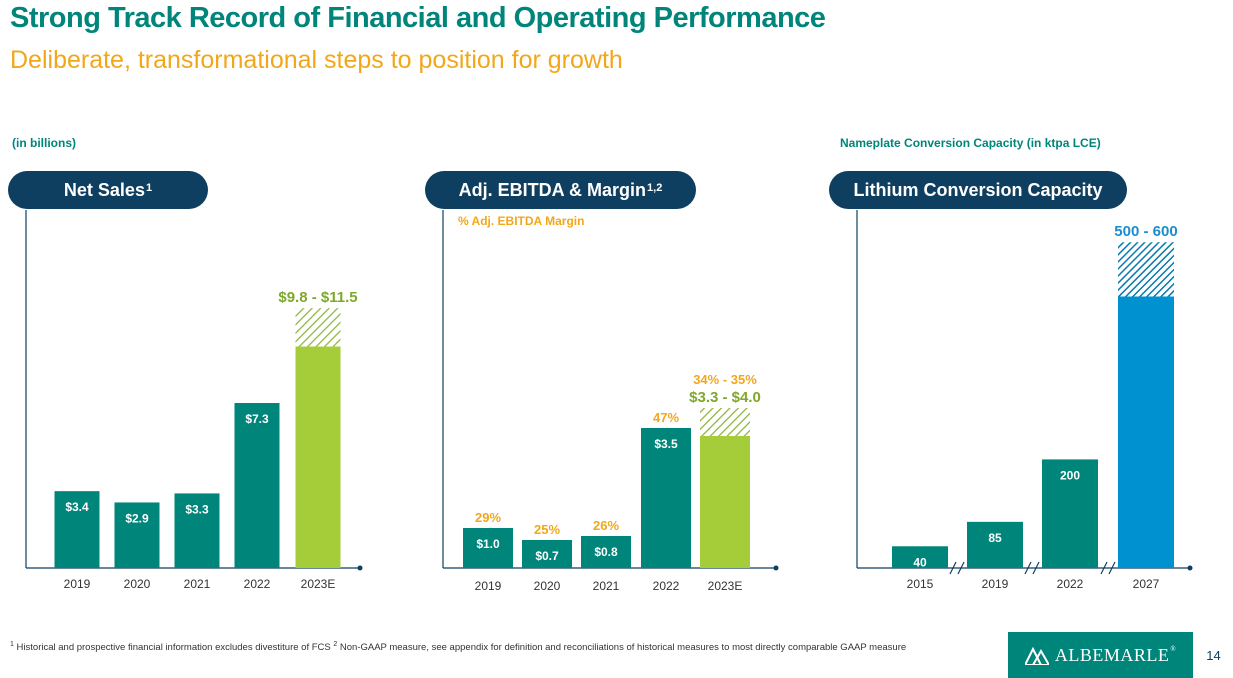 This screenshot has width=1233, height=678. What do you see at coordinates (137, 584) in the screenshot?
I see `chart-0-tick-label-1: 2020` at bounding box center [137, 584].